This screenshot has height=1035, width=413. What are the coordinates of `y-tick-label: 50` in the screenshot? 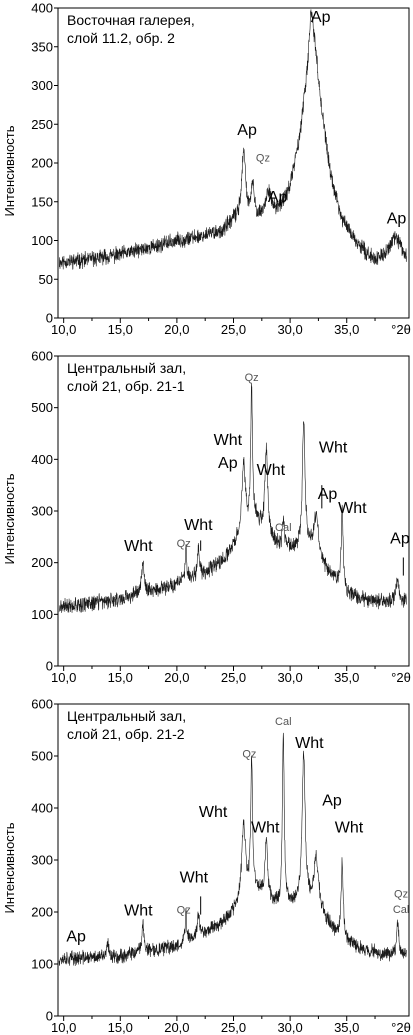 It's located at (46, 279).